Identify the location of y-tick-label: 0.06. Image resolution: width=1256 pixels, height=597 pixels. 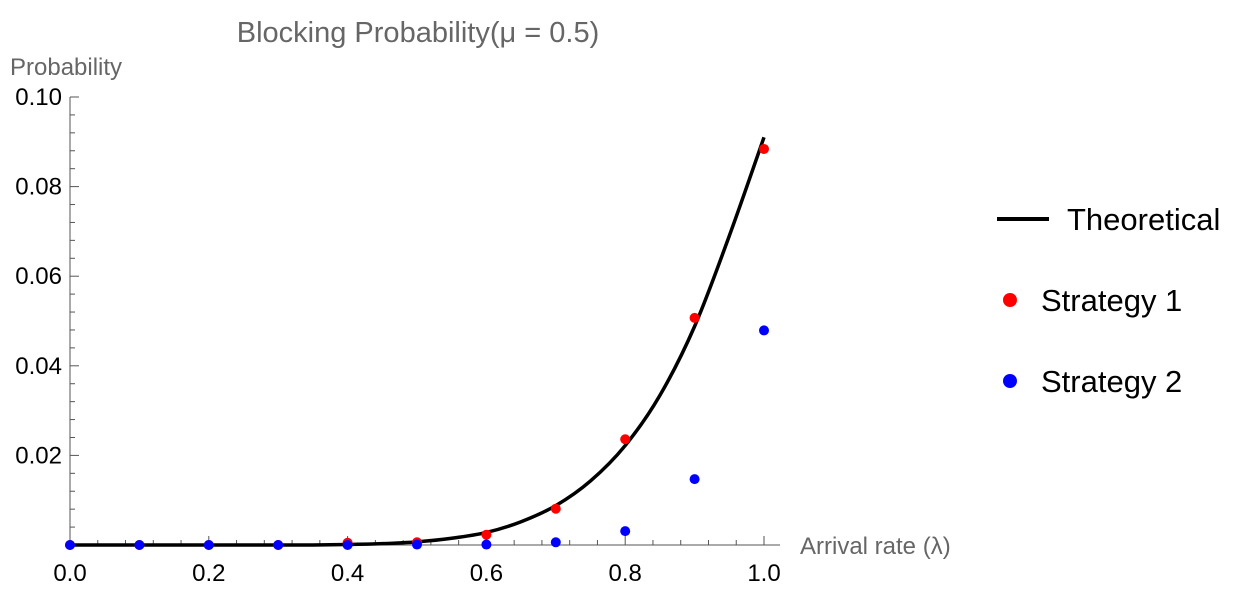
(38, 276).